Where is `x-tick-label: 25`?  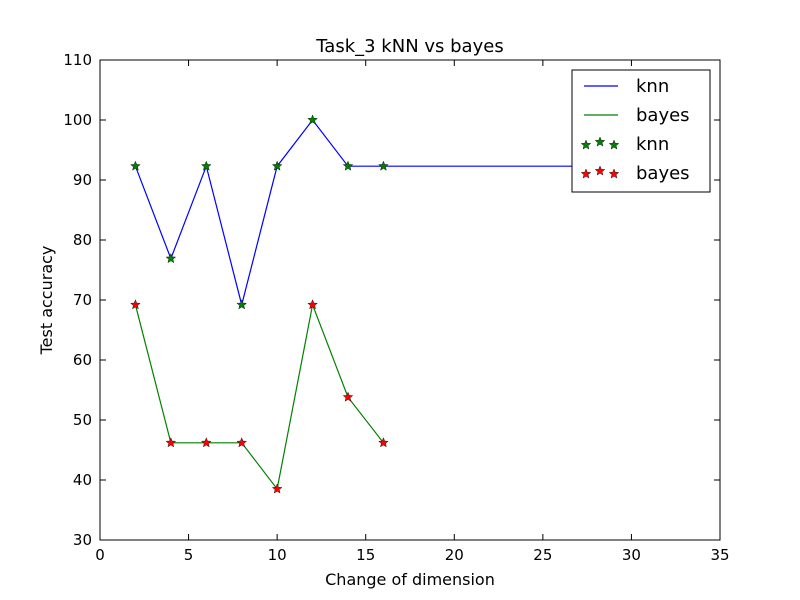 x-tick-label: 25 is located at coordinates (542, 555).